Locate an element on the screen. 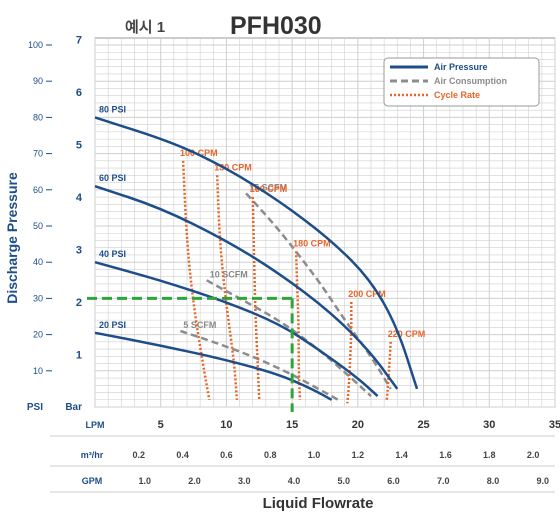  lpm-tick-label: 10 is located at coordinates (226, 425).